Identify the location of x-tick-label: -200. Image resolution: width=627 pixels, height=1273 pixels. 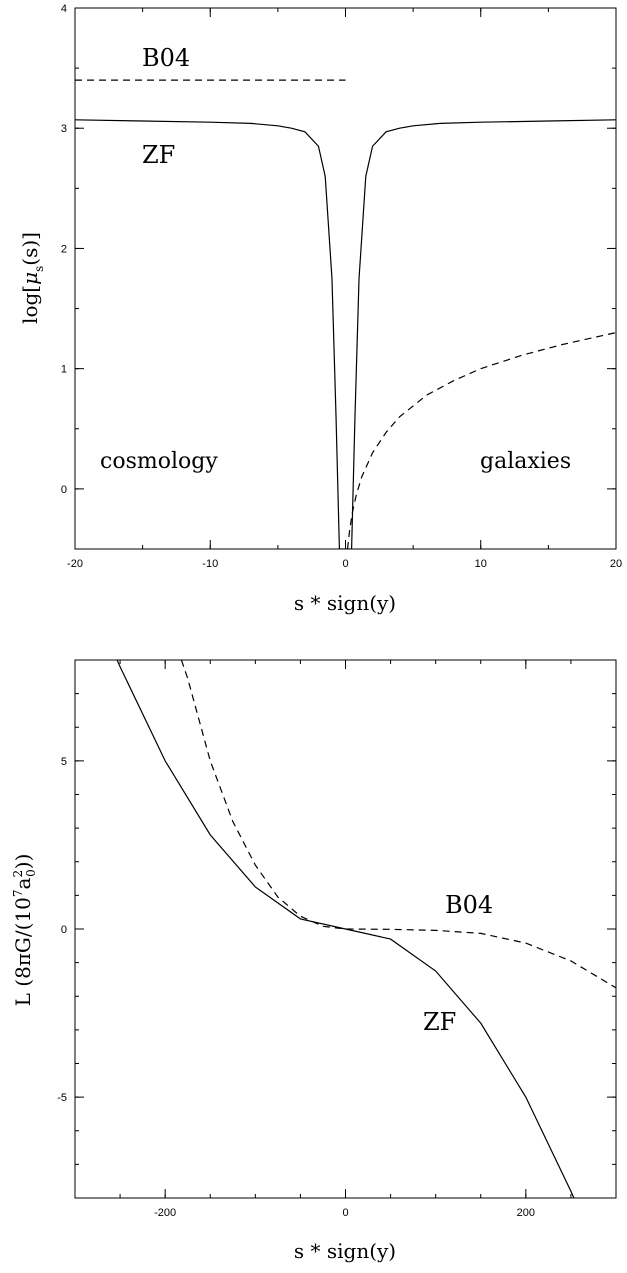
(165, 1213).